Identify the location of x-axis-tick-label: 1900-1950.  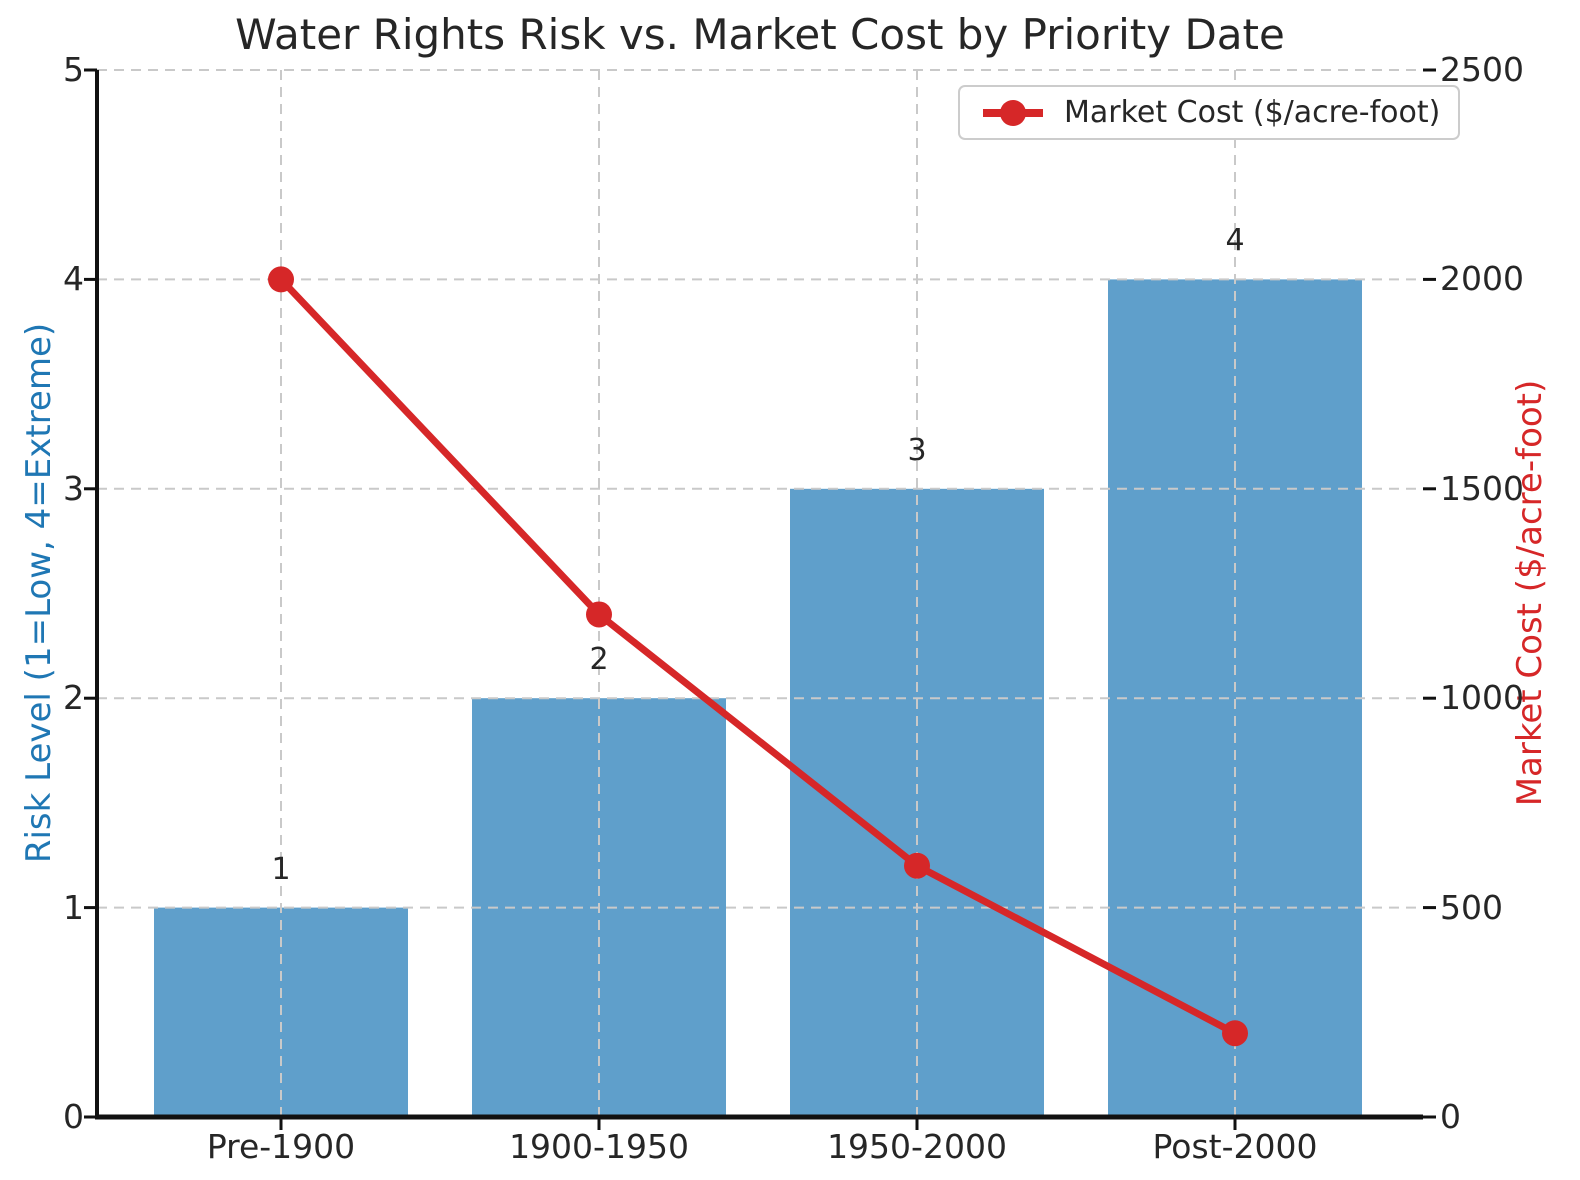
(599, 1146).